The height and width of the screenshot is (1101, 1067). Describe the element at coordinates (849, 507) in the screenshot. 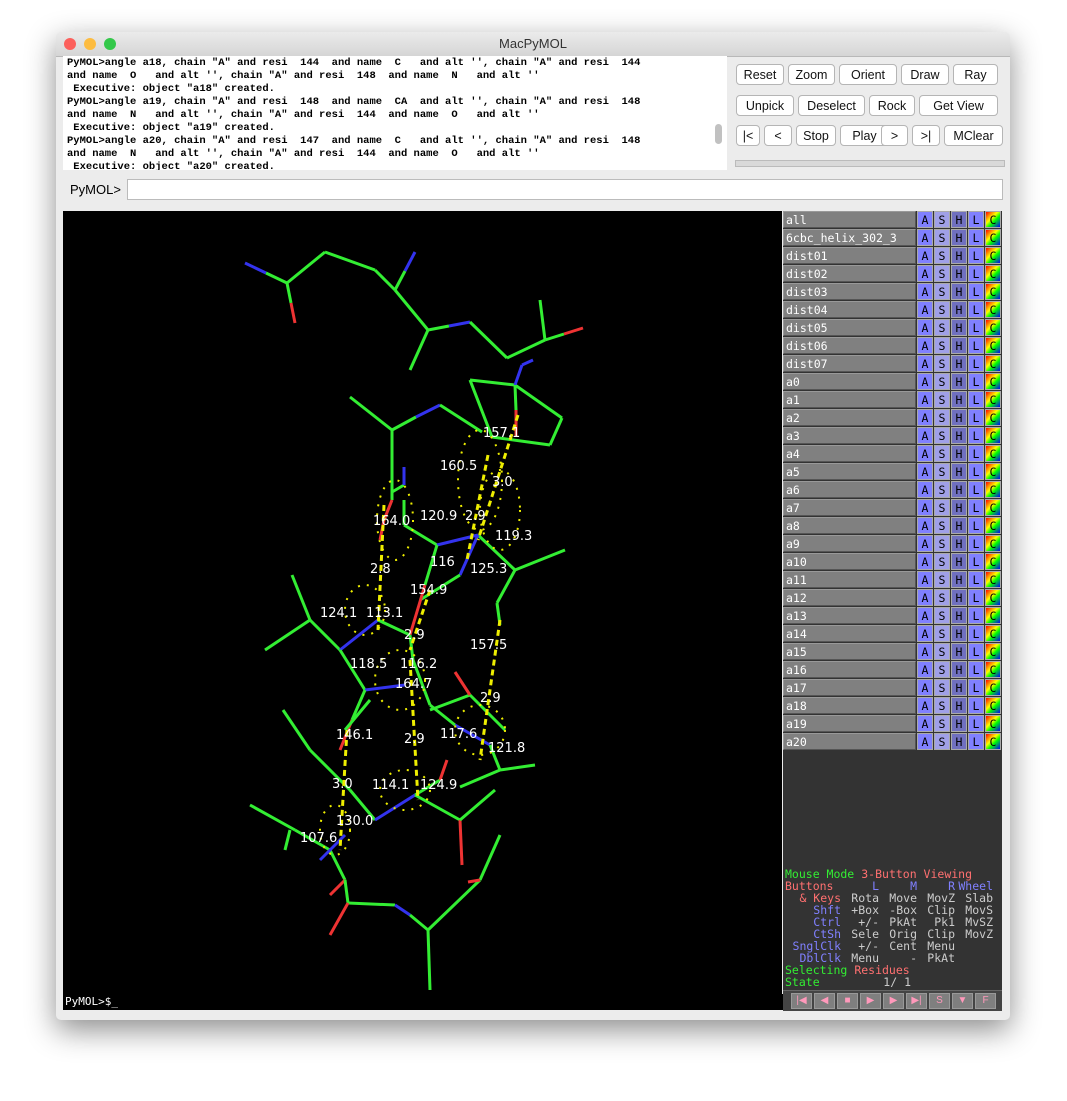

I see `object-name: a7` at that location.